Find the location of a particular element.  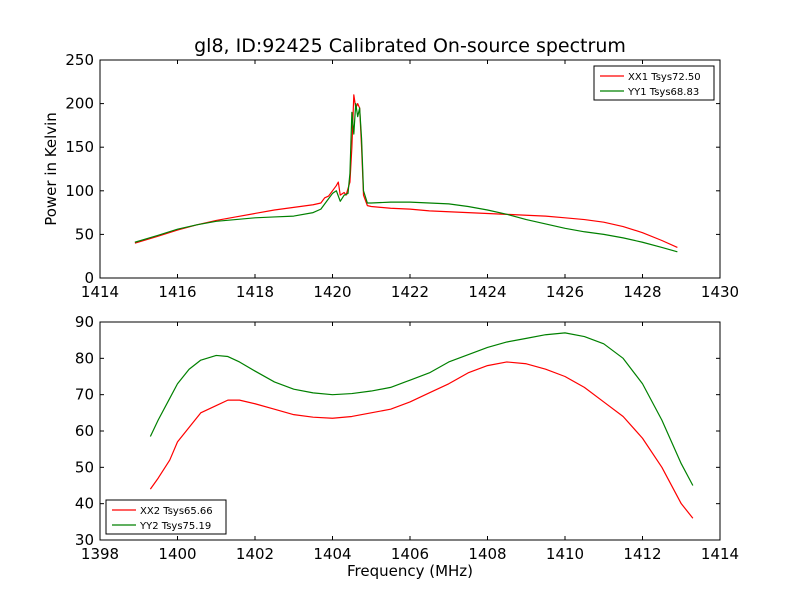

y-tick-label: 30 is located at coordinates (84, 540).